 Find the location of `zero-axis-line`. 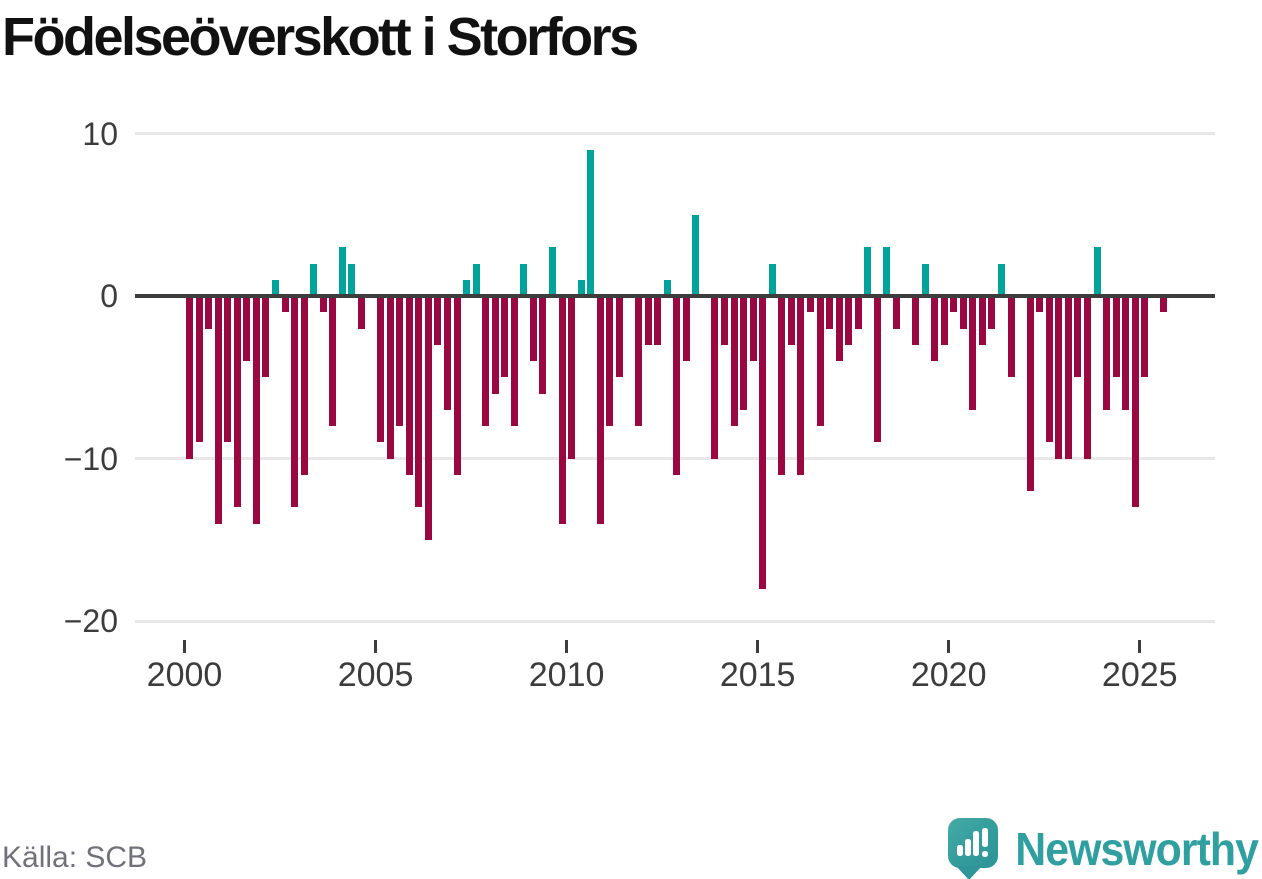

zero-axis-line is located at coordinates (675, 296).